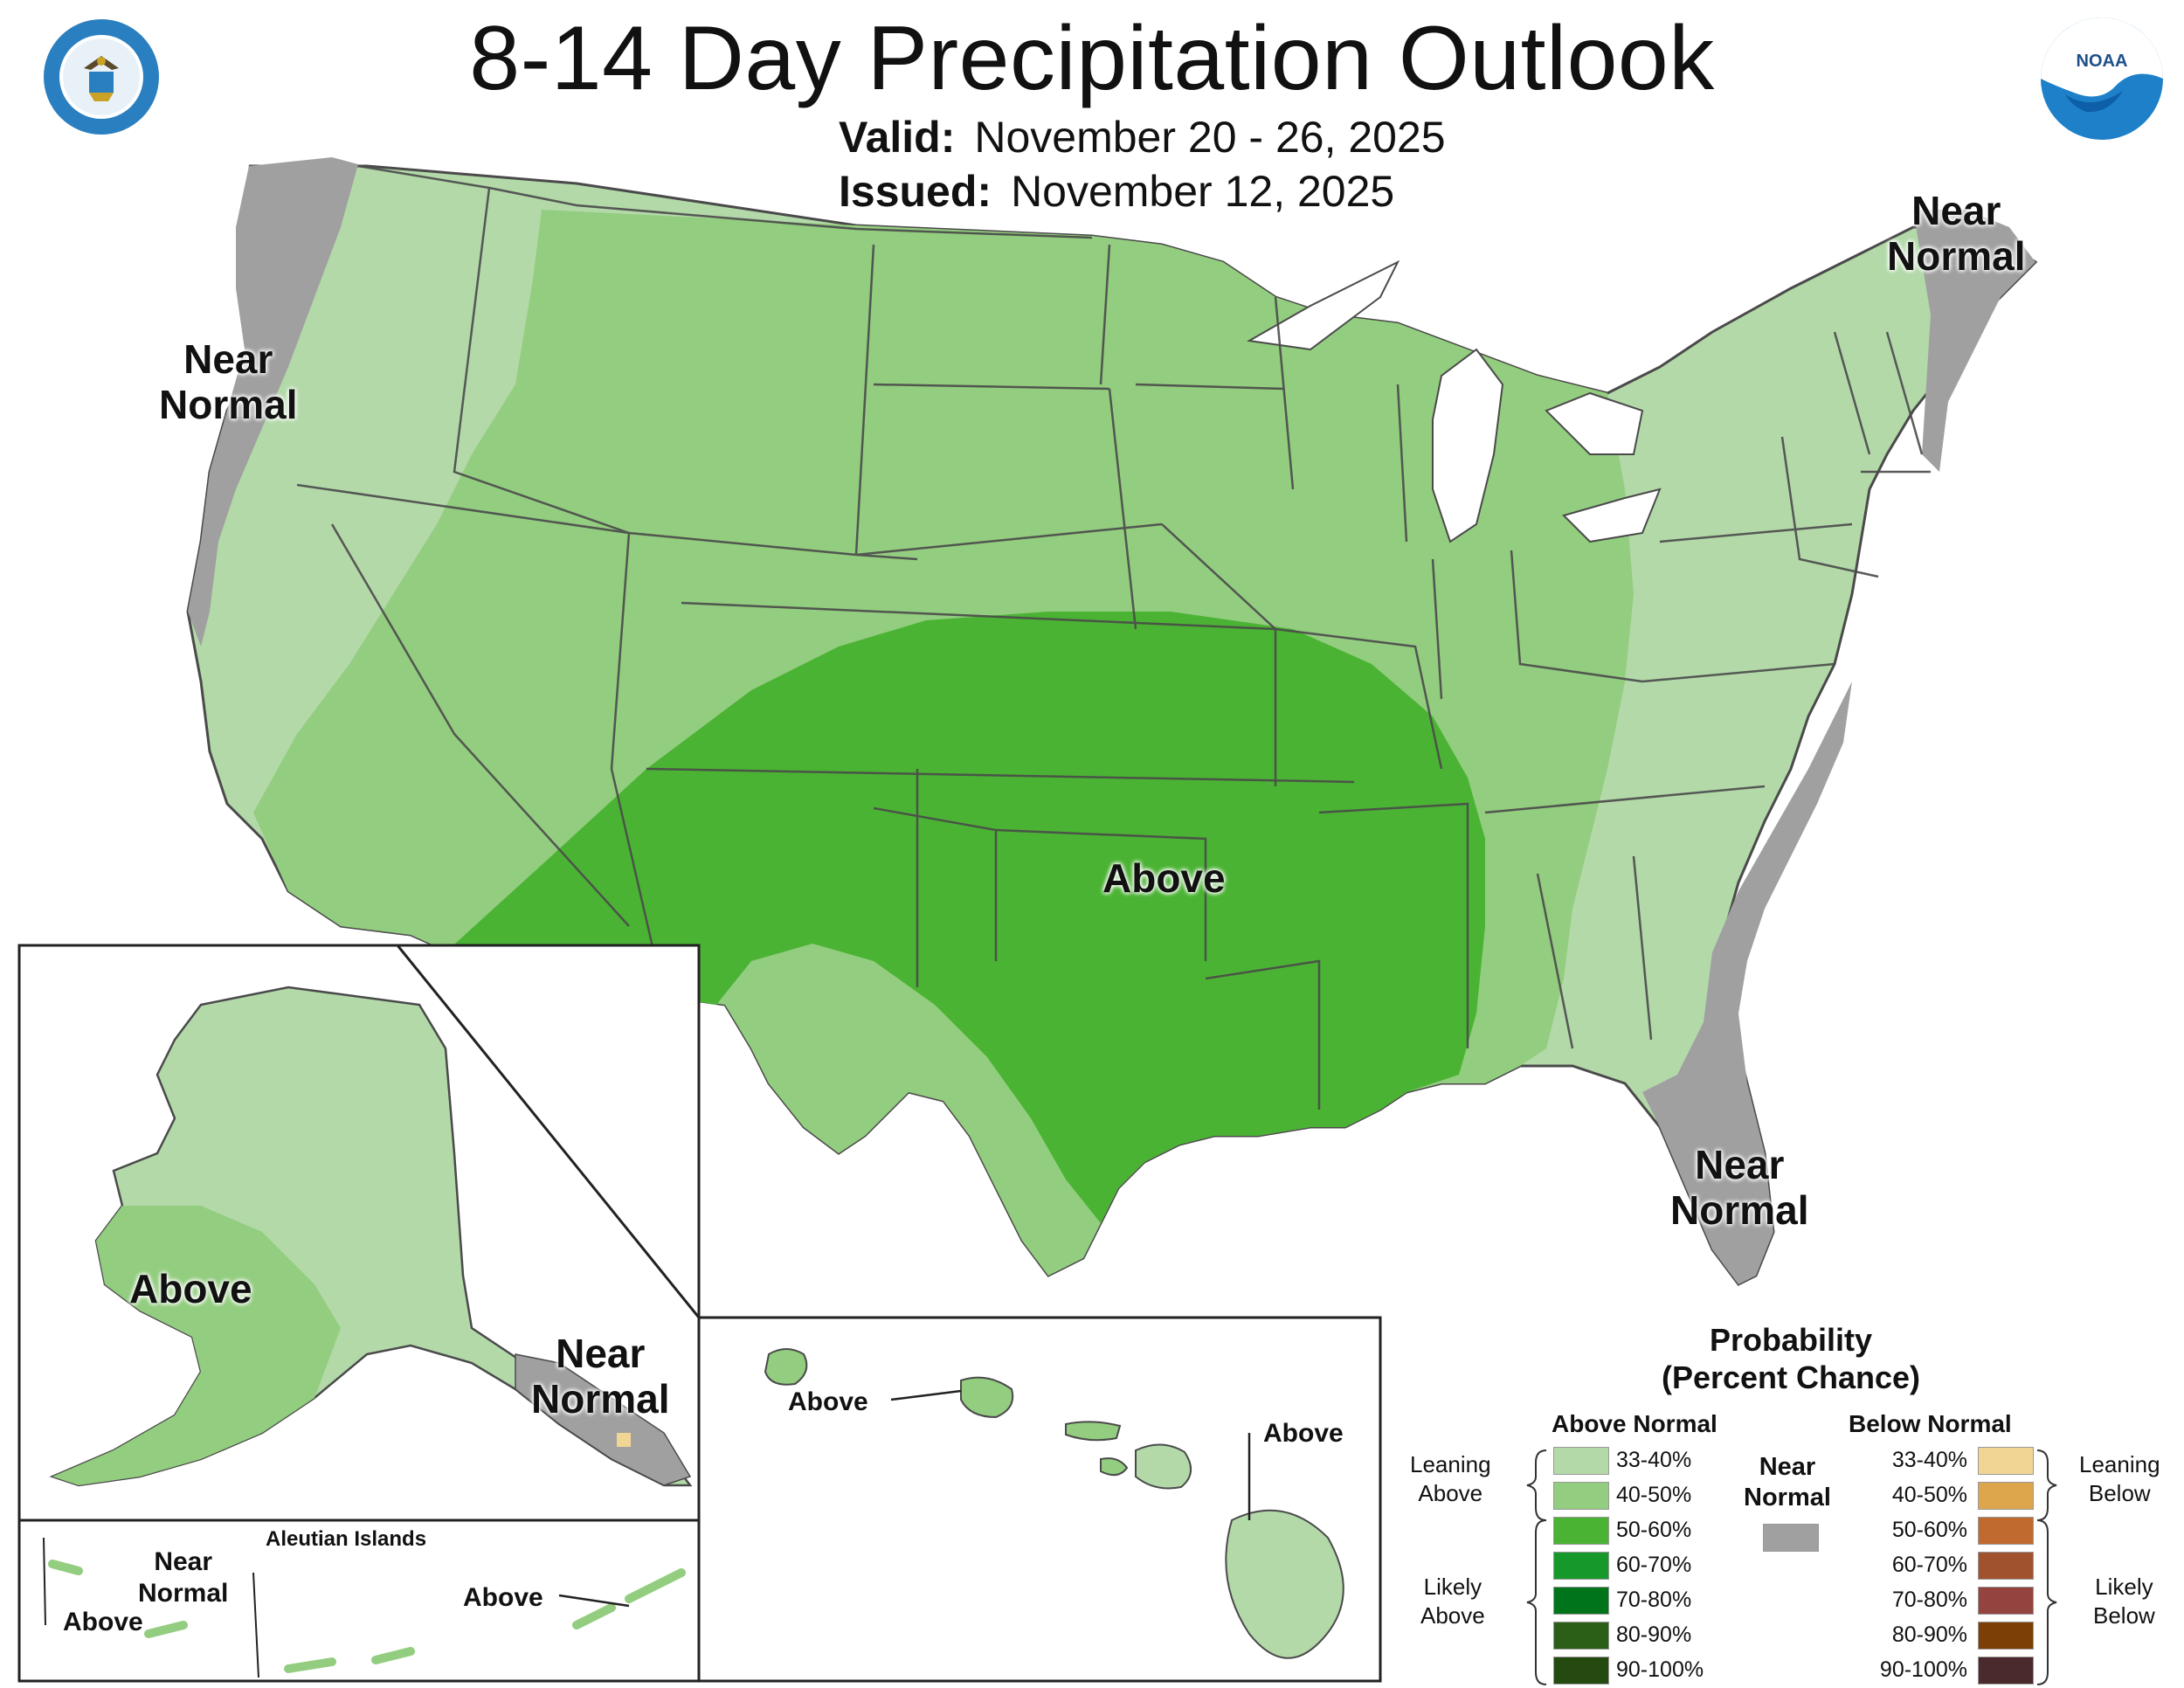  Describe the element at coordinates (915, 191) in the screenshot. I see `issued-label: Issued:` at that location.